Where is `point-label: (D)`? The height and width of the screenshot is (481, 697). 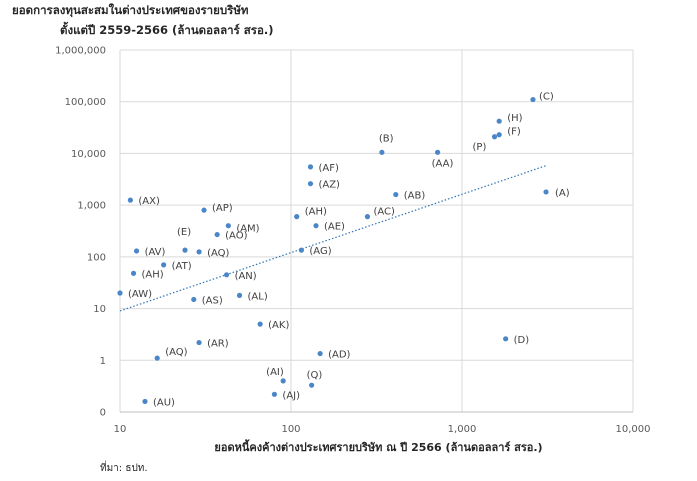 point-label: (D) is located at coordinates (522, 340).